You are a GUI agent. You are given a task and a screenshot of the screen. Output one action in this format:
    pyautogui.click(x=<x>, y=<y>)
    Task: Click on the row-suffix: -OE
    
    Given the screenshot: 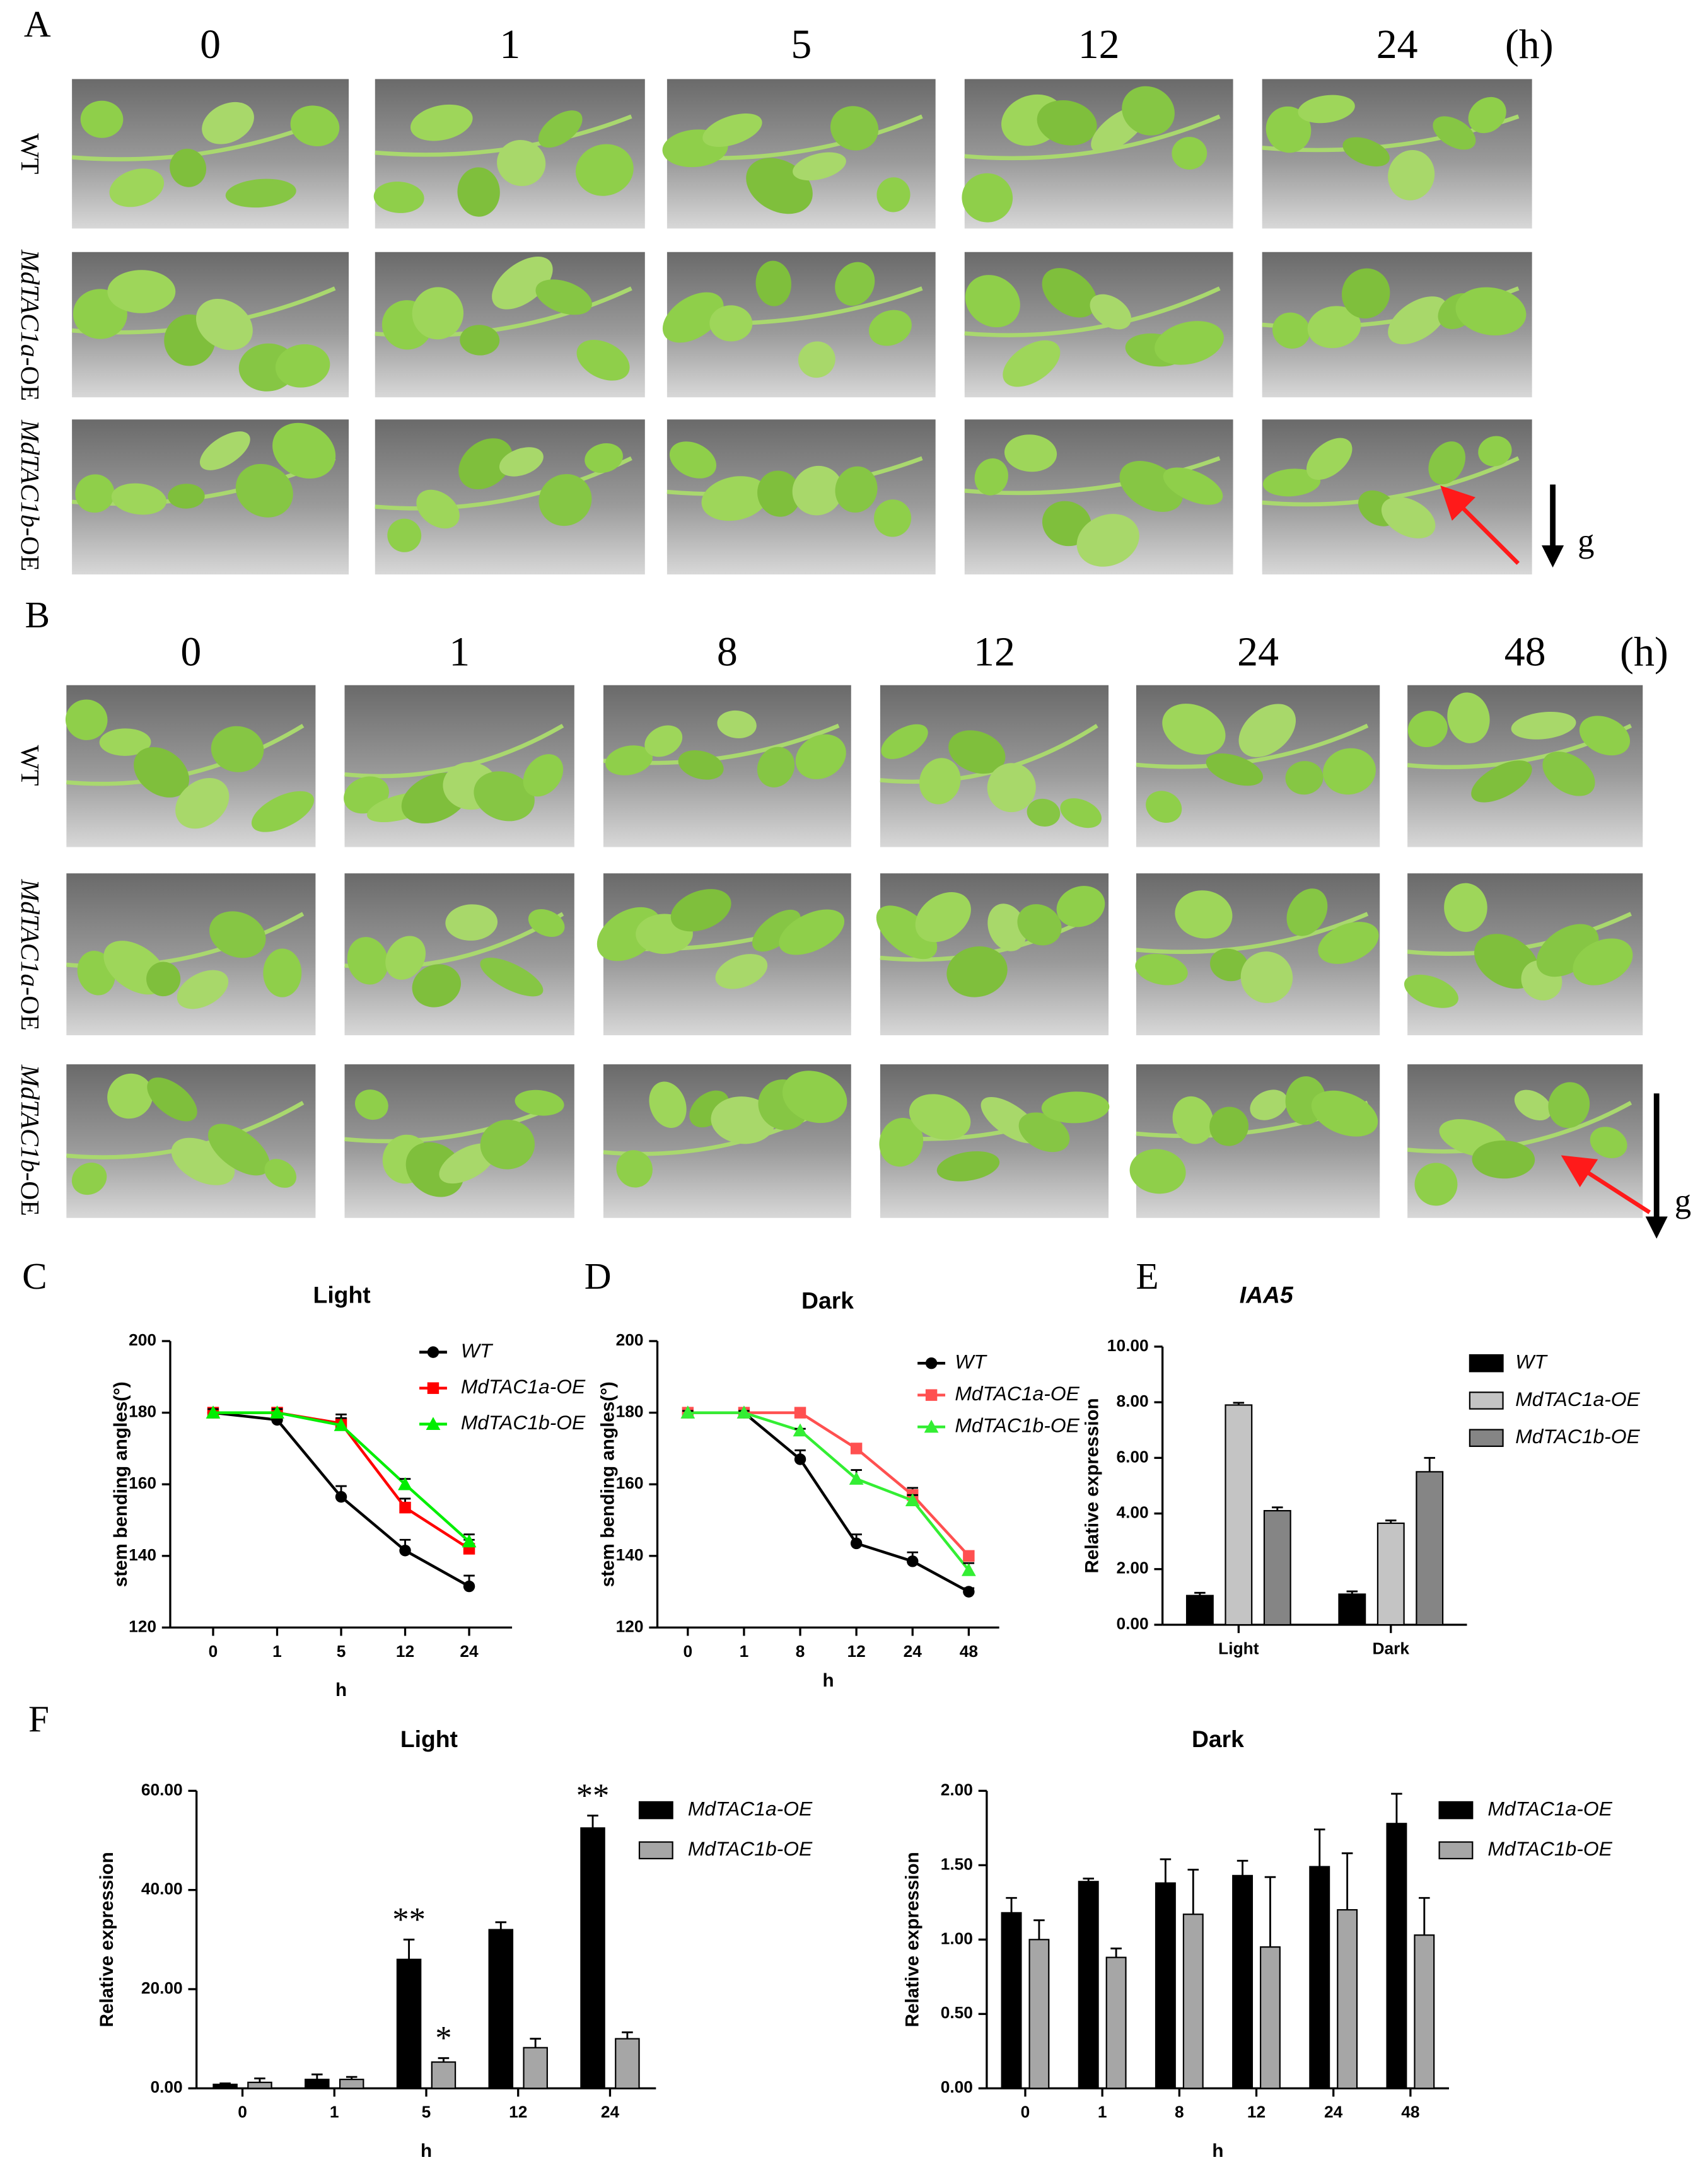 What is the action you would take?
    pyautogui.click(x=29, y=1008)
    